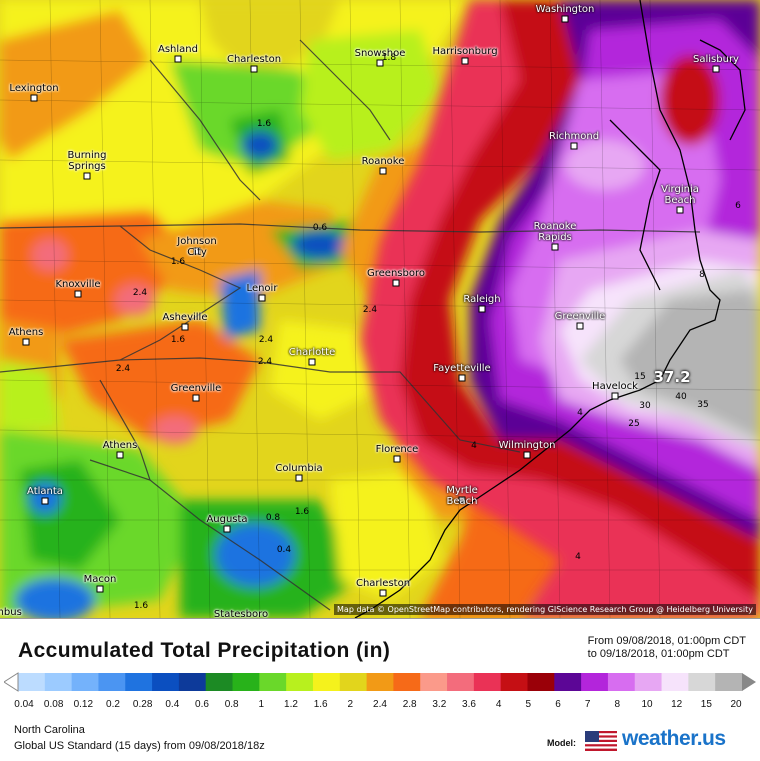  Describe the element at coordinates (26, 332) in the screenshot. I see `city-label: Athens` at that location.